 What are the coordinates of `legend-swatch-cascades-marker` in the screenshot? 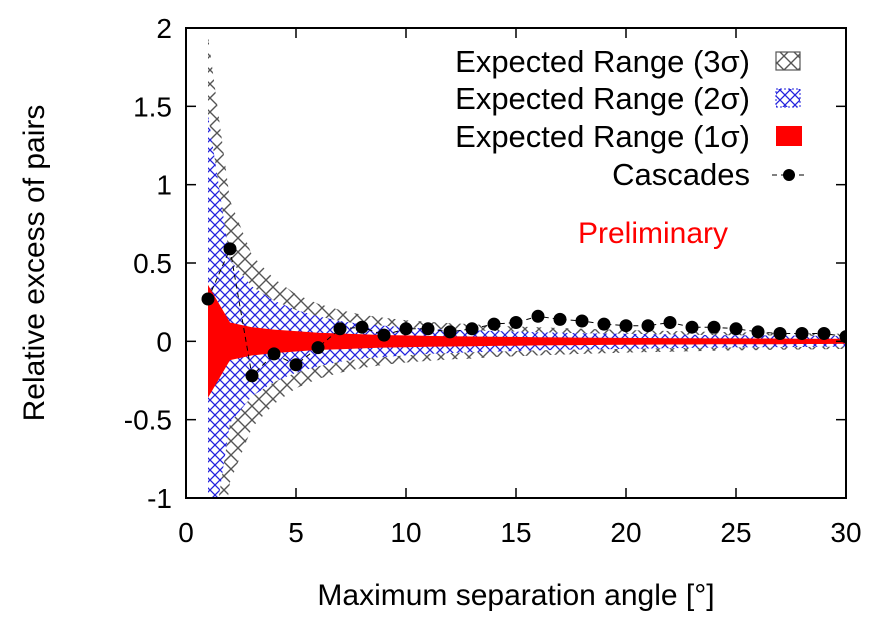 It's located at (789, 175).